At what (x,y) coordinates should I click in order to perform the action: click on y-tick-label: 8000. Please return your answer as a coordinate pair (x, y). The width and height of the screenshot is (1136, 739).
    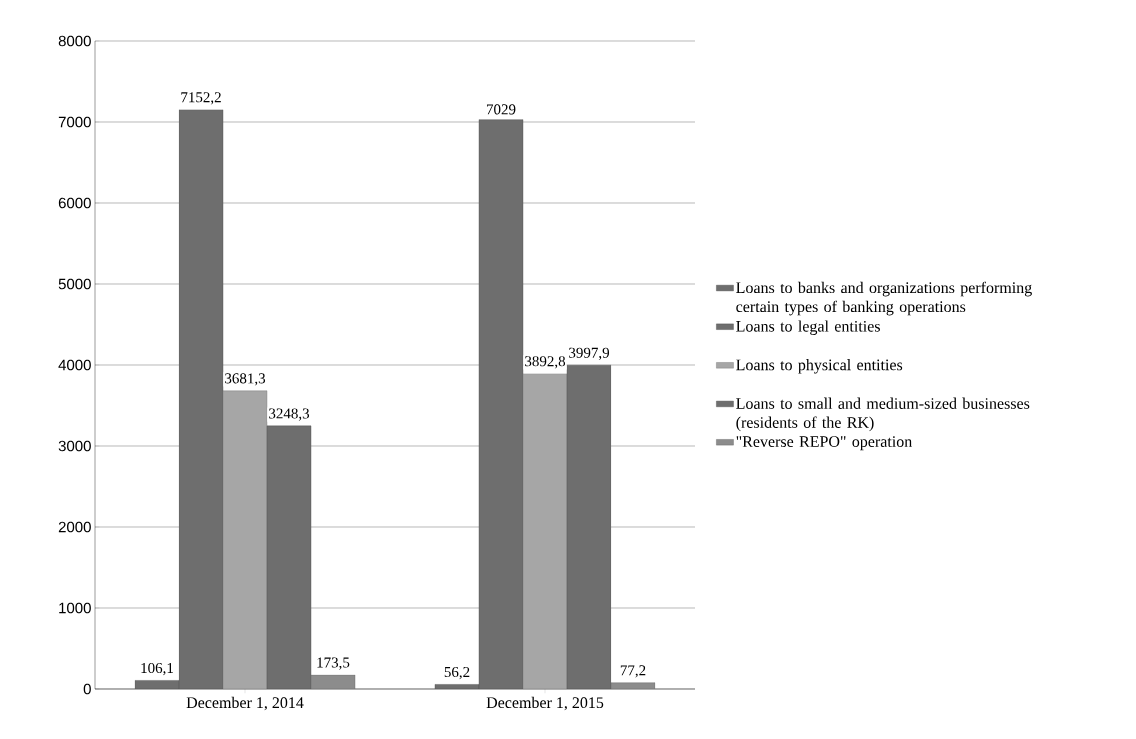
    Looking at the image, I should click on (74, 41).